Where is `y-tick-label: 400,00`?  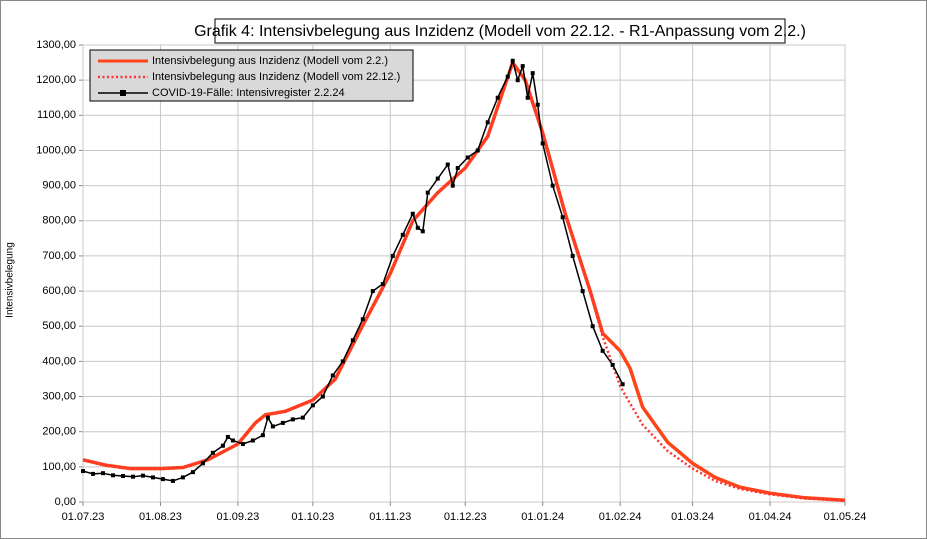 y-tick-label: 400,00 is located at coordinates (59, 361).